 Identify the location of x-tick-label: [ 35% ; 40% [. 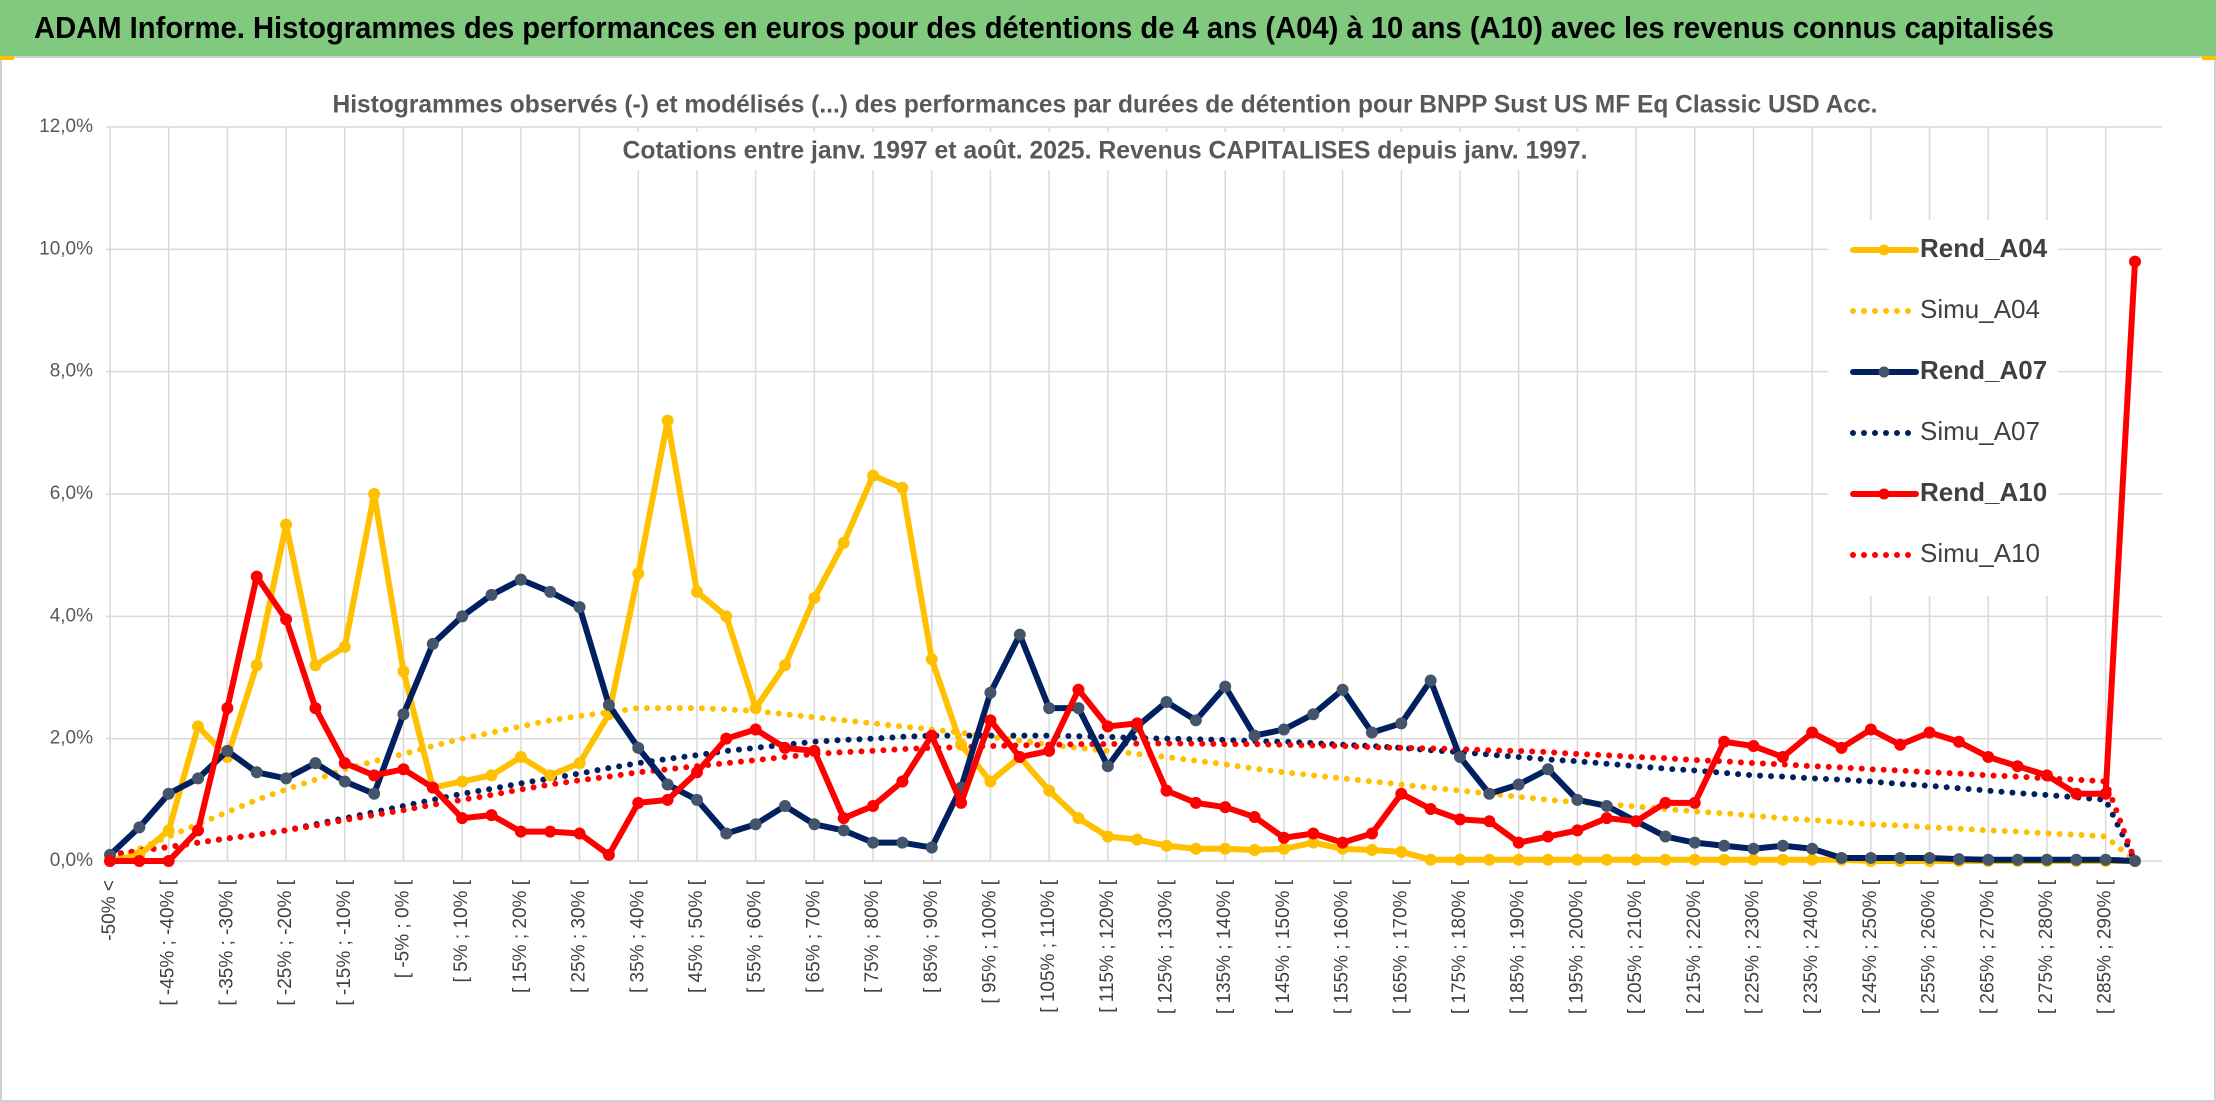
(637, 936).